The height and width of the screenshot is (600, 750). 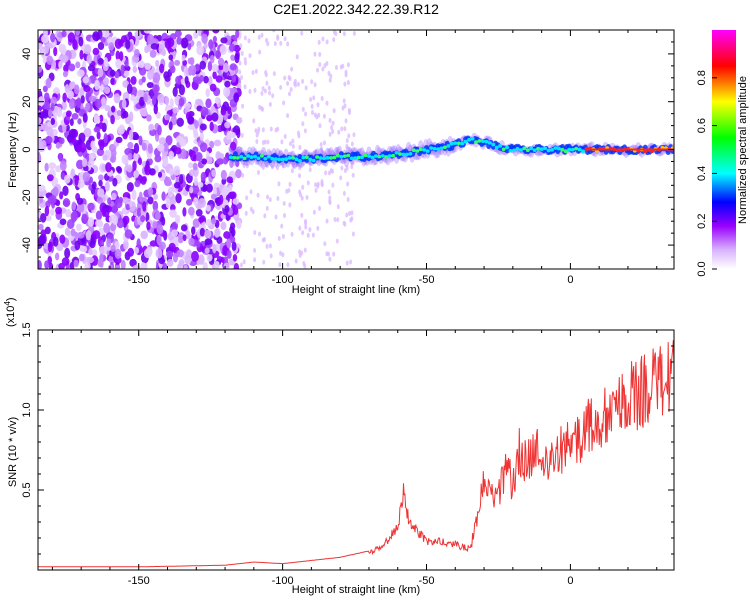 What do you see at coordinates (13, 150) in the screenshot?
I see `spectrogram-ylabel: Frequency (Hz)` at bounding box center [13, 150].